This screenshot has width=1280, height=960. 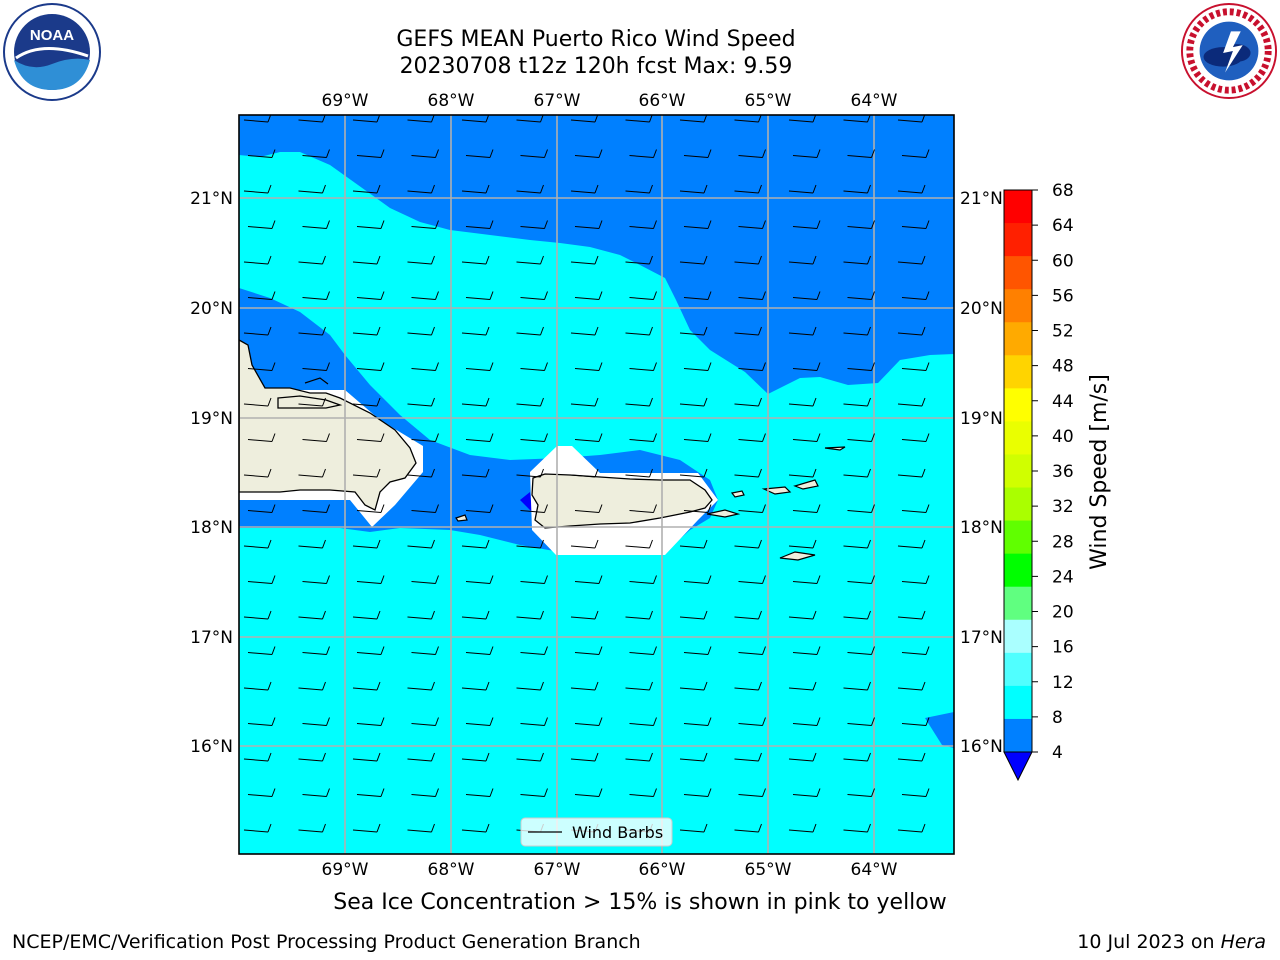 I want to click on nws-logo, so click(x=1229, y=53).